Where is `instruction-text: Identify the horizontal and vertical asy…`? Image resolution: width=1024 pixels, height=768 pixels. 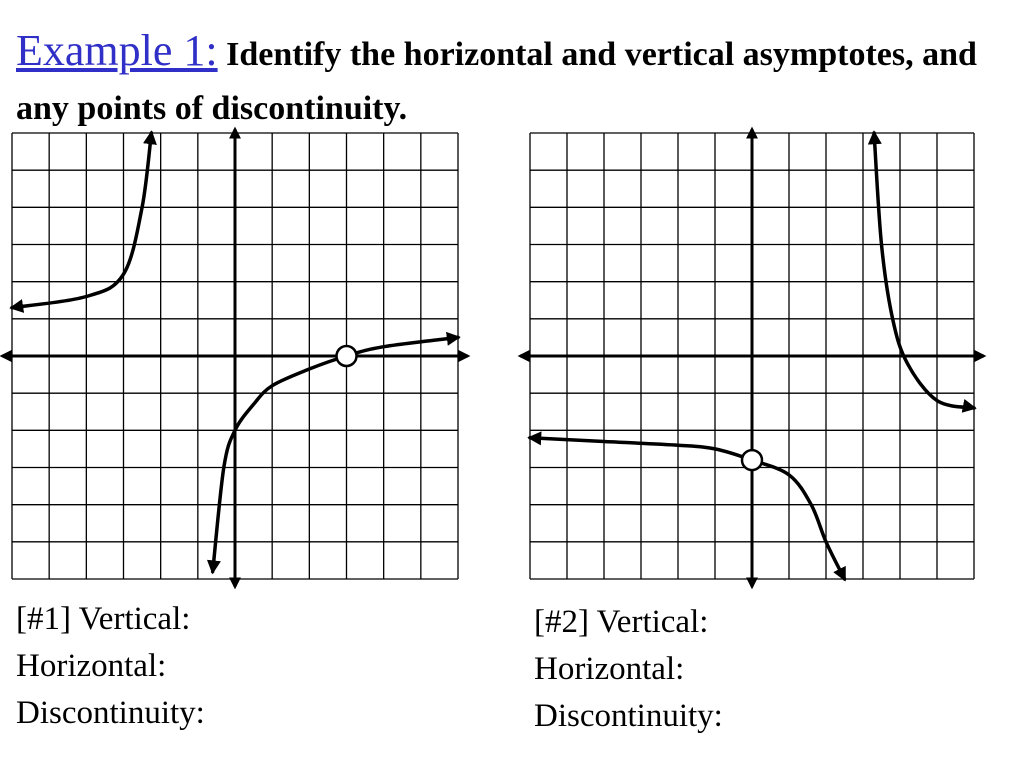 instruction-text: Identify the horizontal and vertical asy… is located at coordinates (496, 81).